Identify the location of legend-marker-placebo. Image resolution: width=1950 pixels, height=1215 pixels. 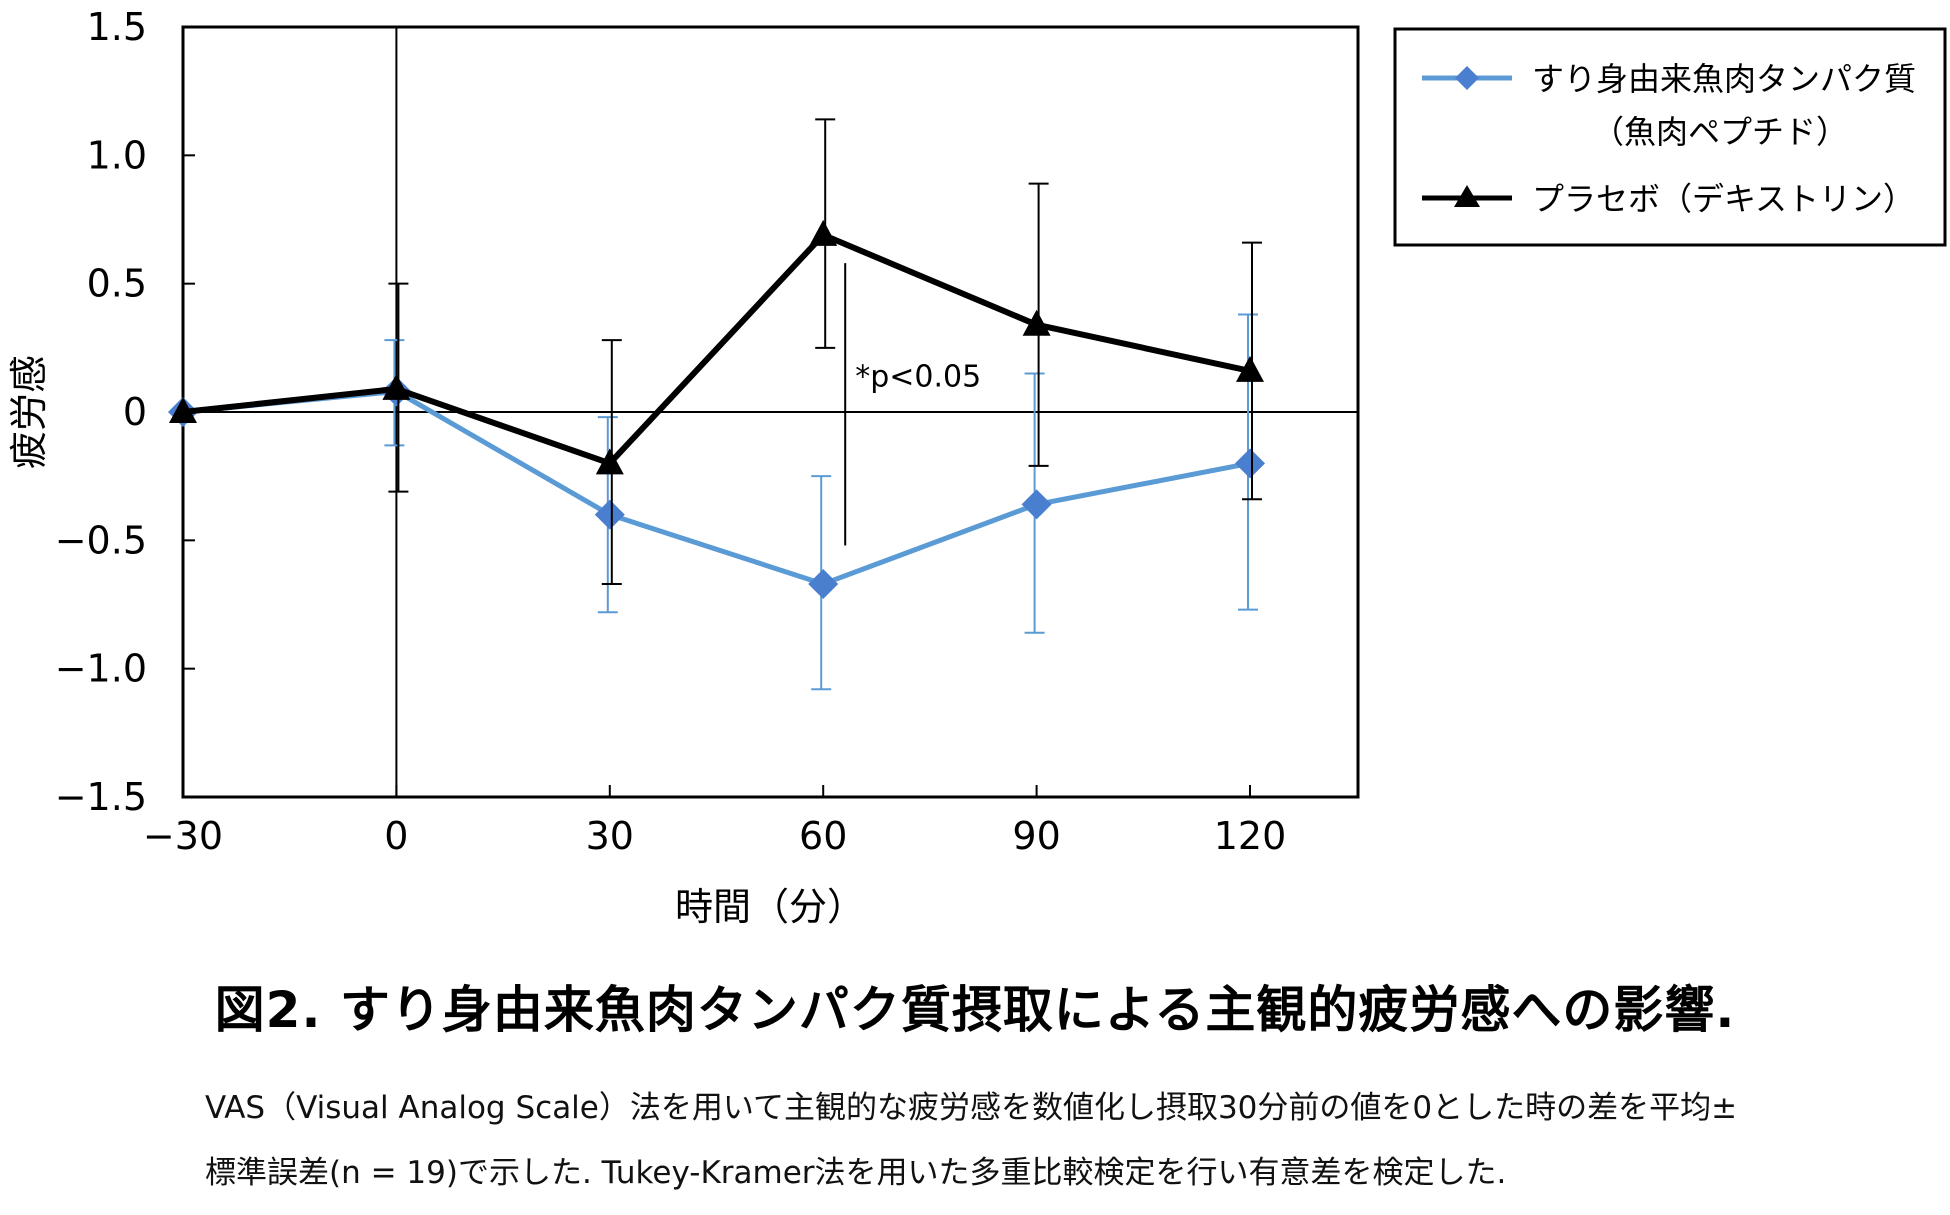
(1467, 196).